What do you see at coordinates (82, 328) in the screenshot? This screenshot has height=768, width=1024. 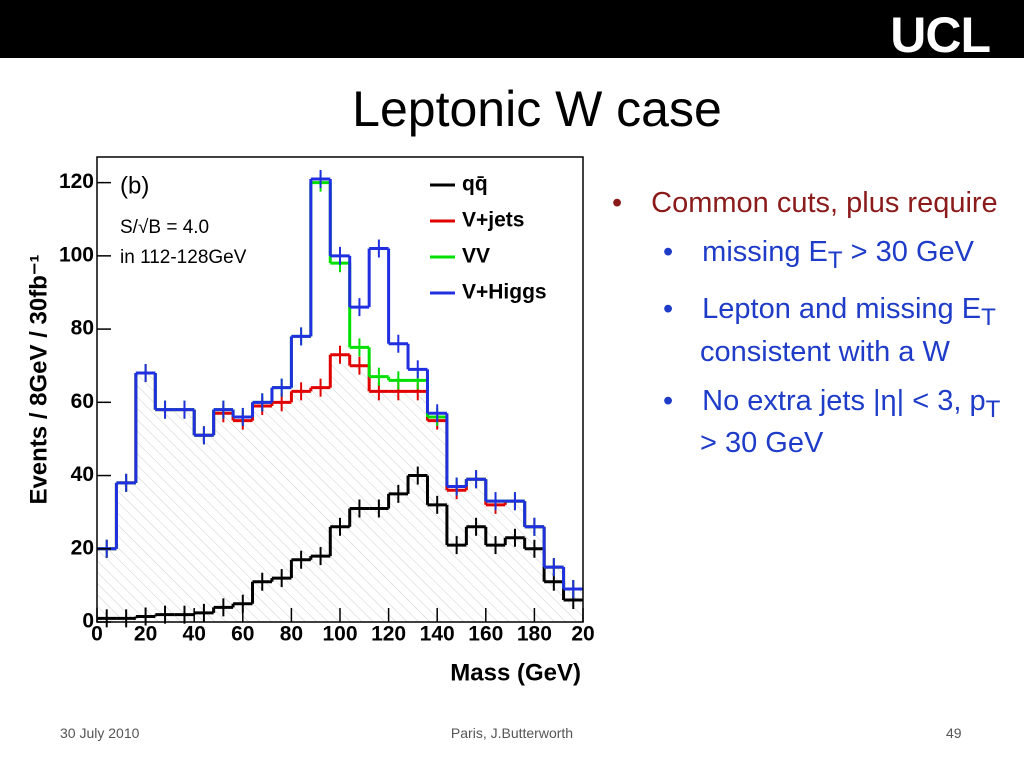 I see `y-tick-label: 80` at bounding box center [82, 328].